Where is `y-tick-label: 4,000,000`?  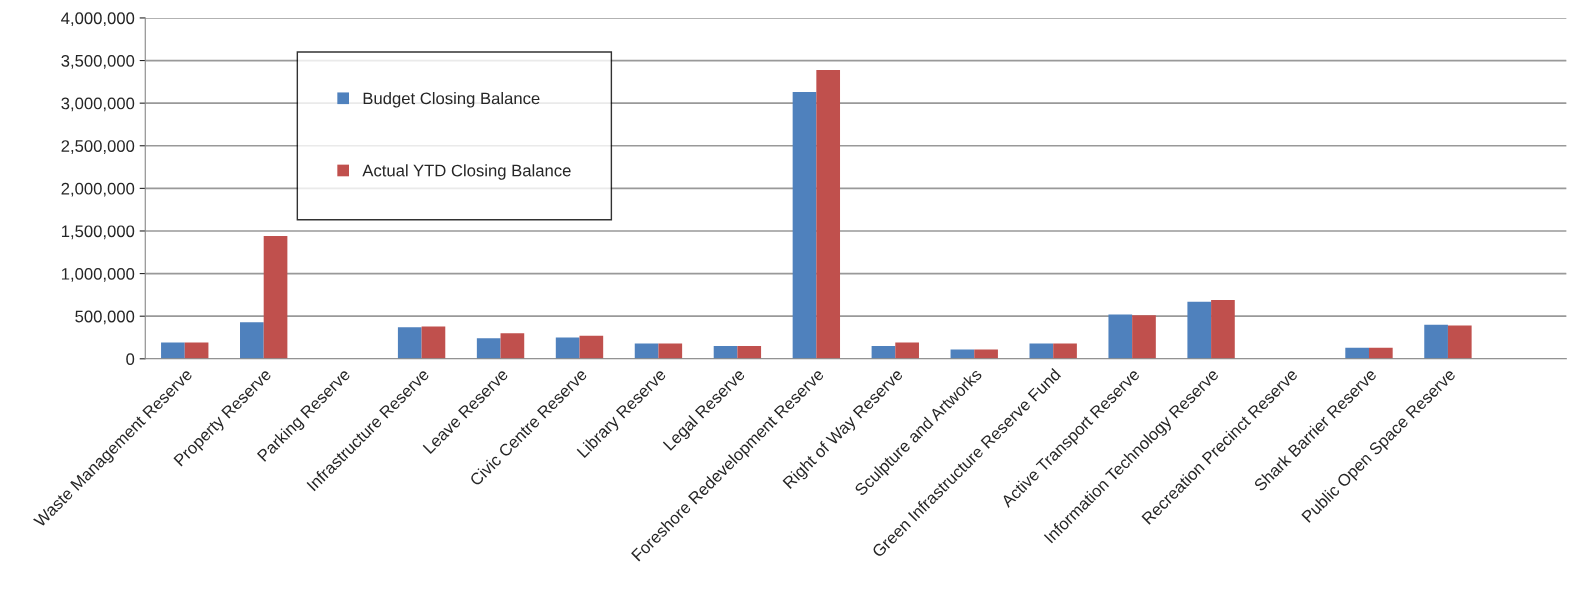 y-tick-label: 4,000,000 is located at coordinates (98, 19).